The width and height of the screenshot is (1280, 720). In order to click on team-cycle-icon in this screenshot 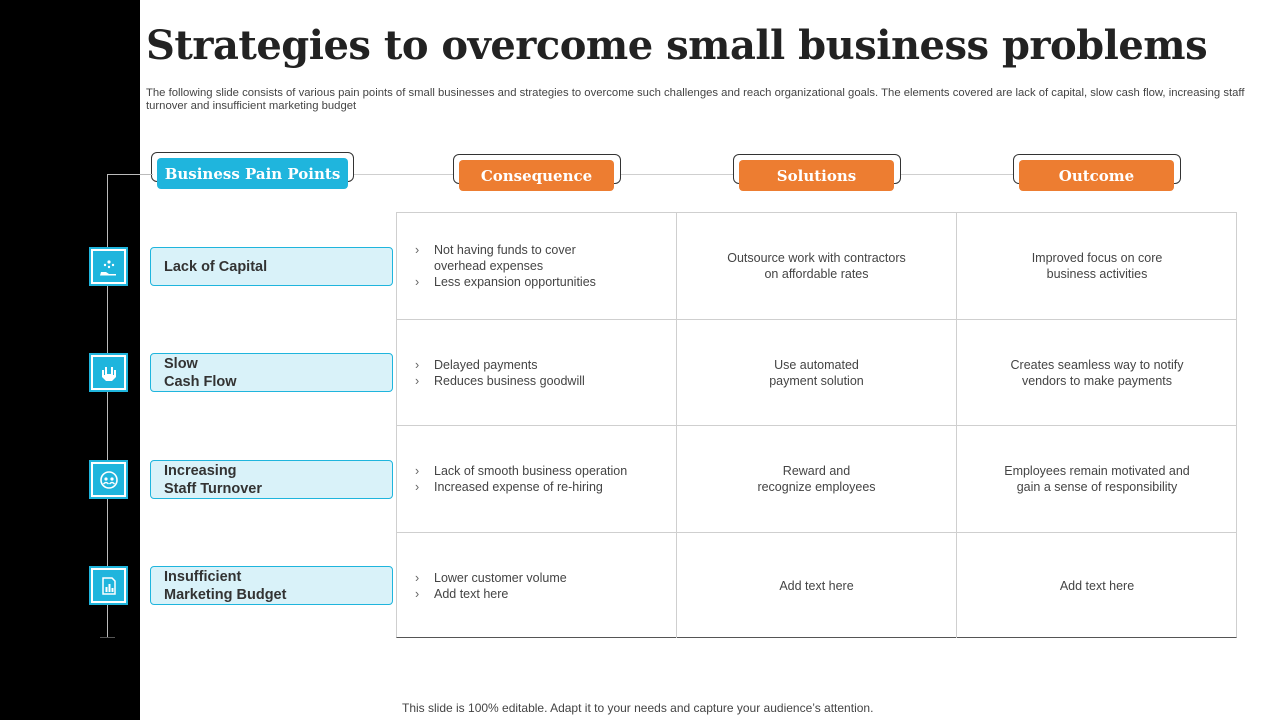, I will do `click(108, 479)`.